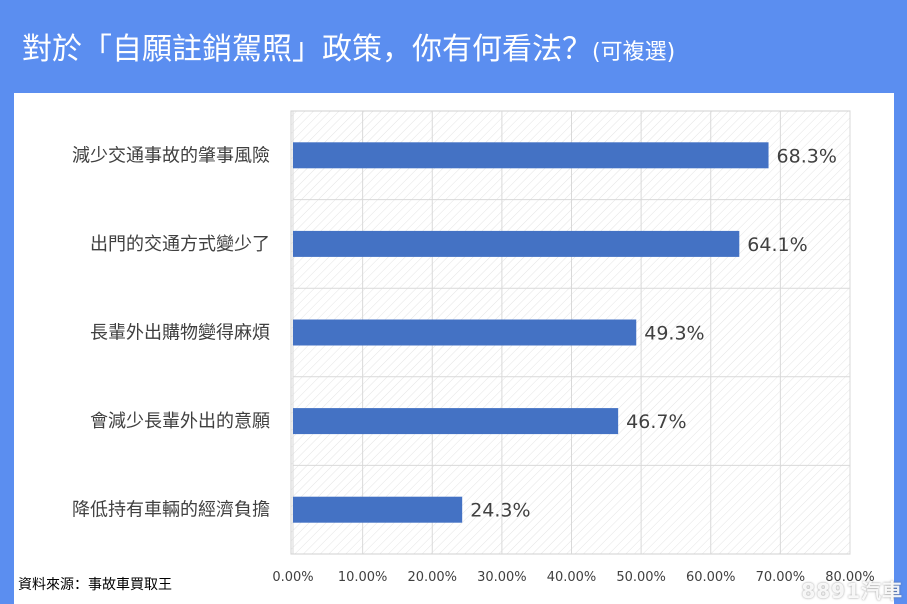 The height and width of the screenshot is (604, 907). I want to click on value-label: 49.3%, so click(674, 334).